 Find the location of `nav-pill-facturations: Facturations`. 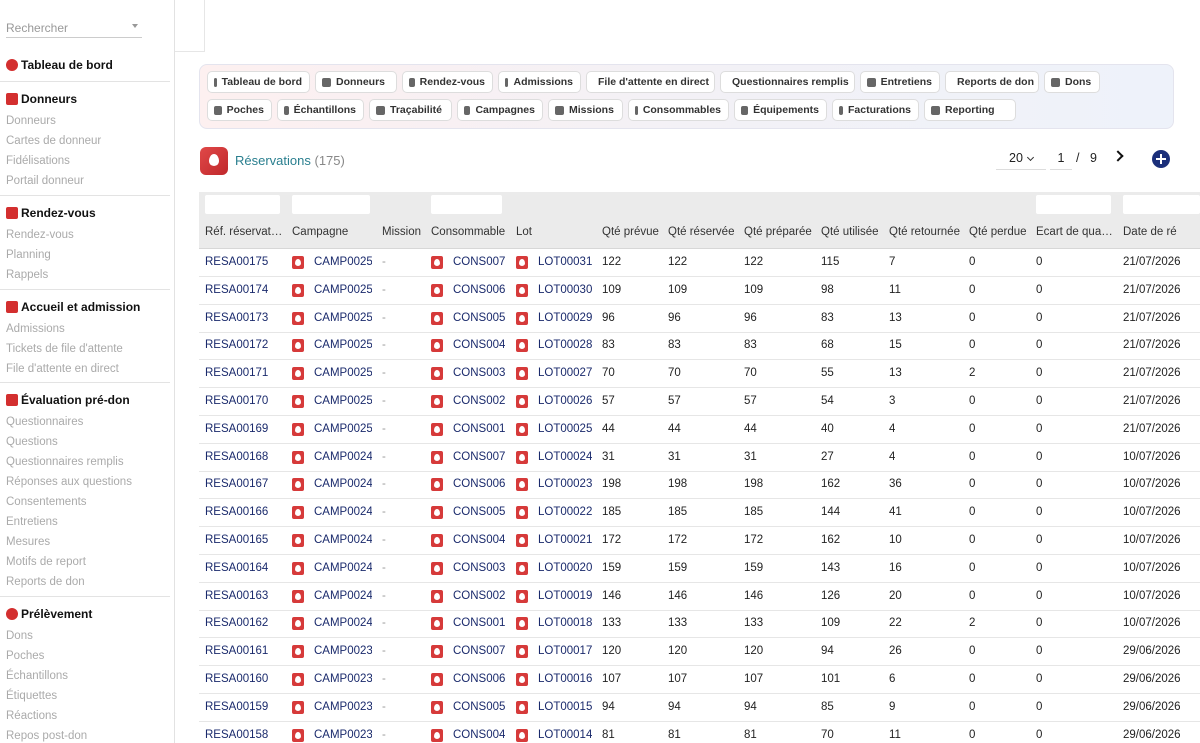

nav-pill-facturations: Facturations is located at coordinates (875, 110).